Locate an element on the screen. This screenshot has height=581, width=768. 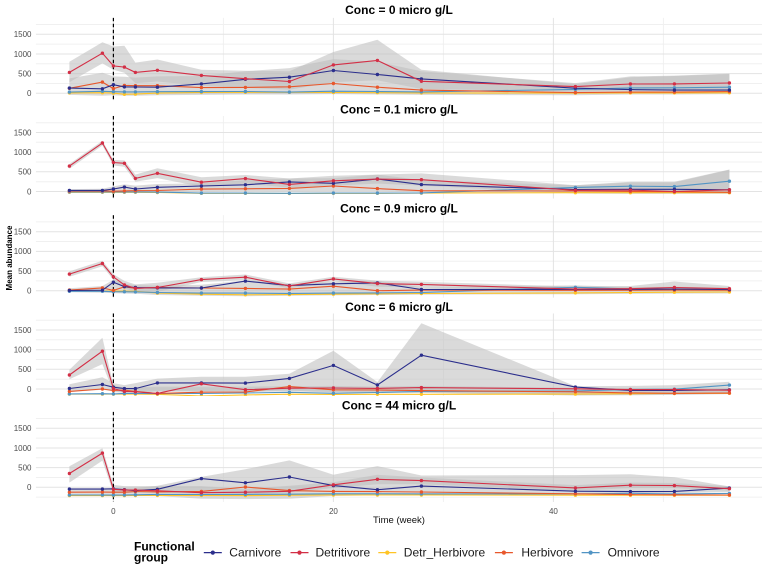
svg-text: Functional is located at coordinates (164, 547).